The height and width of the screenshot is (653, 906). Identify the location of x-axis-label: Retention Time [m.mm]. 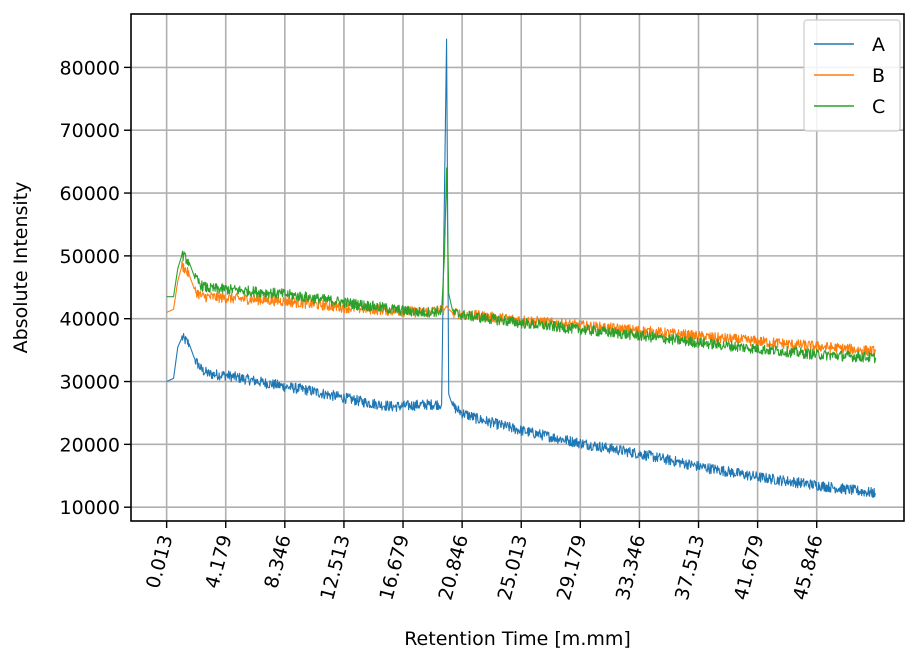
(517, 639).